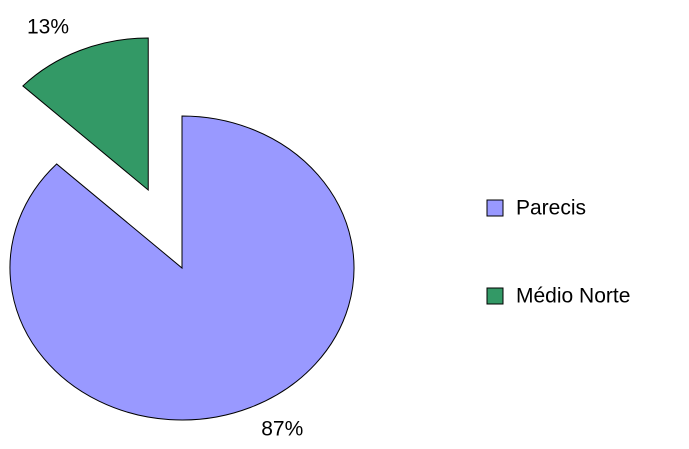  Describe the element at coordinates (573, 296) in the screenshot. I see `legend-label: Médio Norte` at that location.